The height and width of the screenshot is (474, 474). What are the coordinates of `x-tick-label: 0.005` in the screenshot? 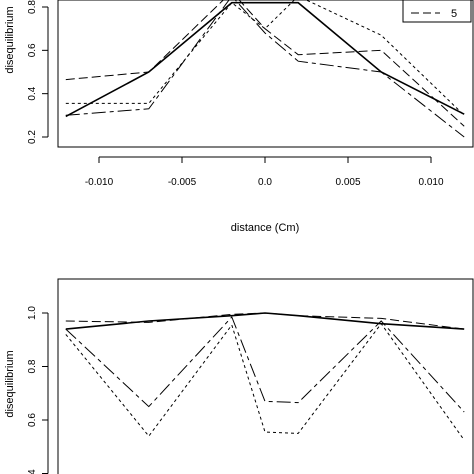 It's located at (347, 182).